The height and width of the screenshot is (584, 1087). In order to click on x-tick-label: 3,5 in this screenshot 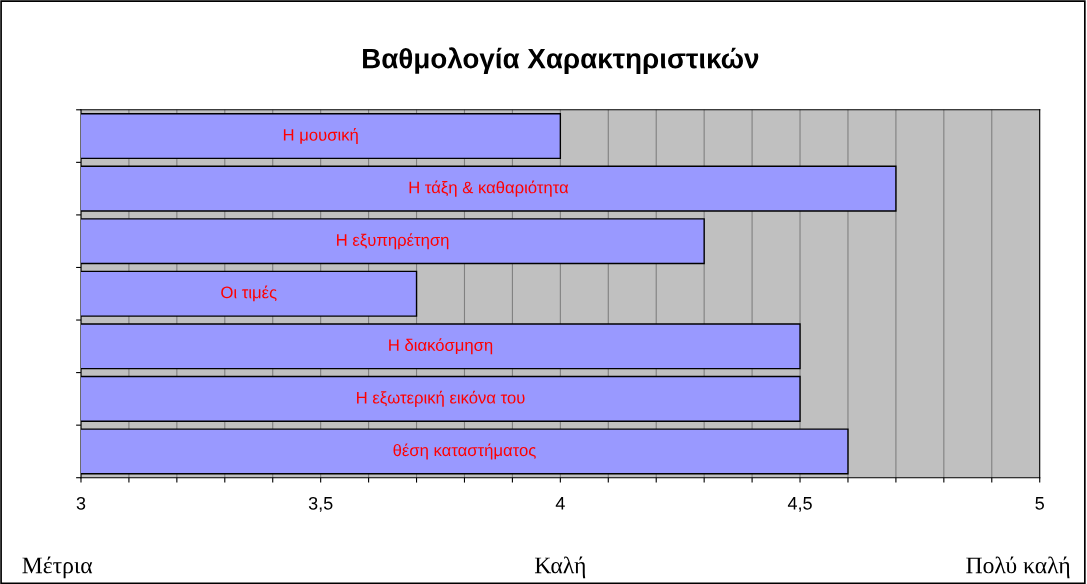, I will do `click(320, 504)`.